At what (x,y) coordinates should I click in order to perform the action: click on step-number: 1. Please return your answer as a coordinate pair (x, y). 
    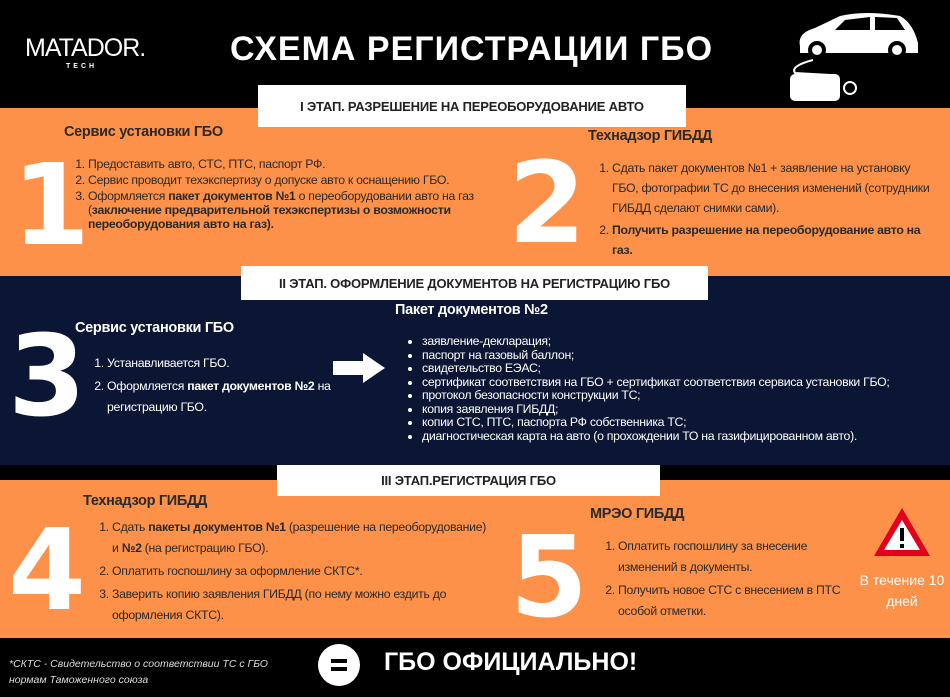
    Looking at the image, I should click on (51, 206).